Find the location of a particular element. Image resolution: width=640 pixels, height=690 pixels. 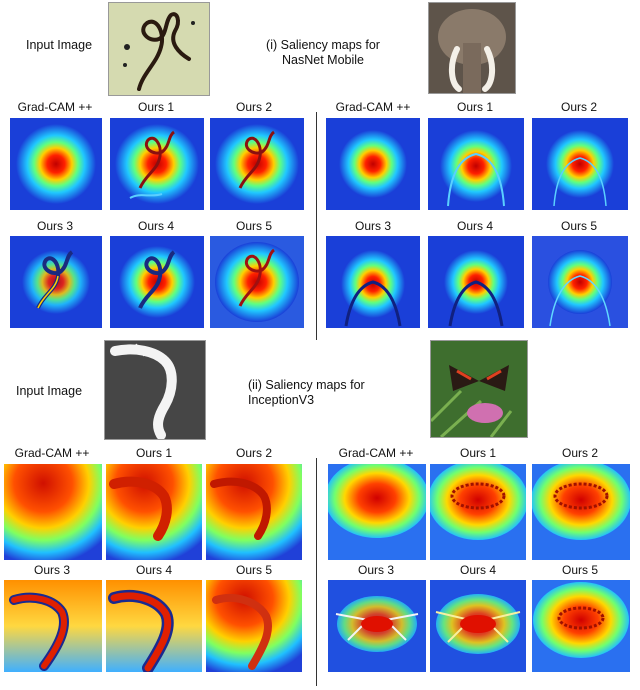

s1-right-label-ours2: Ours 2 is located at coordinates (578, 107).